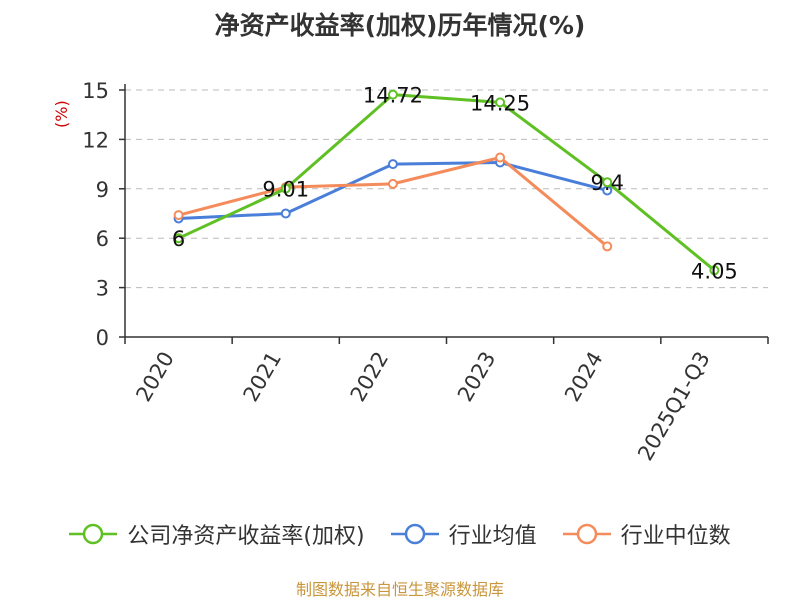  I want to click on x-tick-label: 2025Q1-Q3, so click(674, 406).